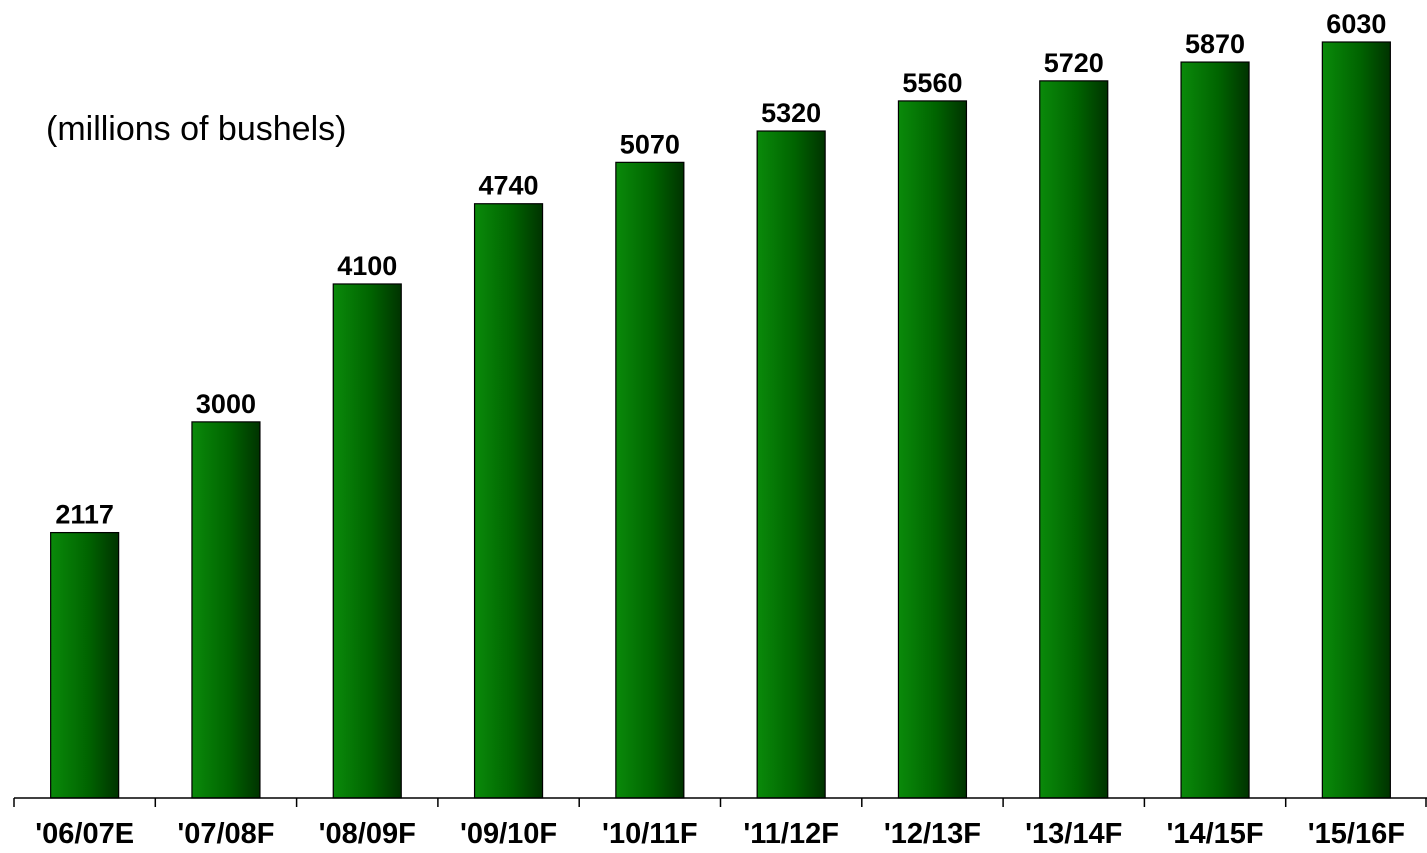 The height and width of the screenshot is (853, 1427). I want to click on x-tick-label: '13/14F, so click(1073, 834).